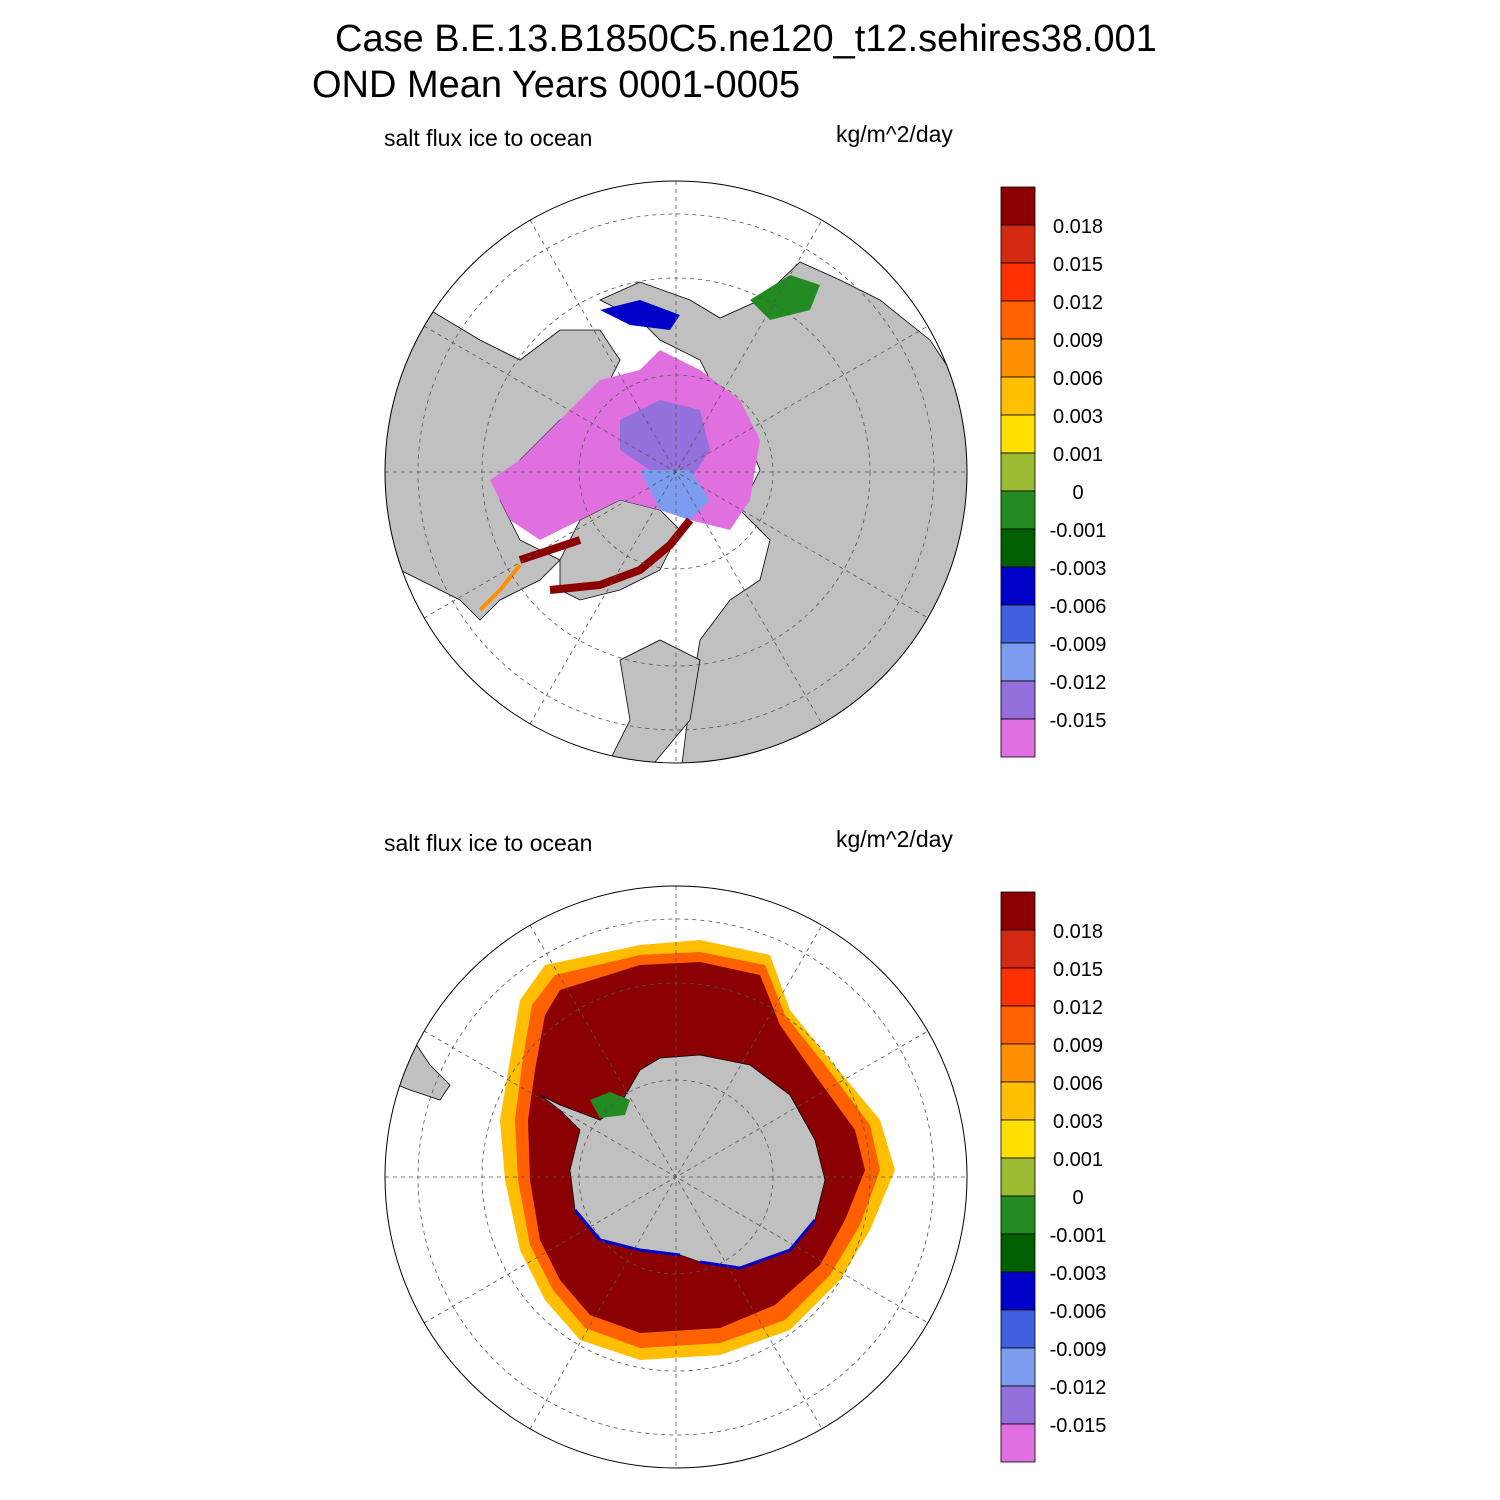 The width and height of the screenshot is (1500, 1500). I want to click on figure-title-line2: OND Mean Years 0001-0005, so click(556, 85).